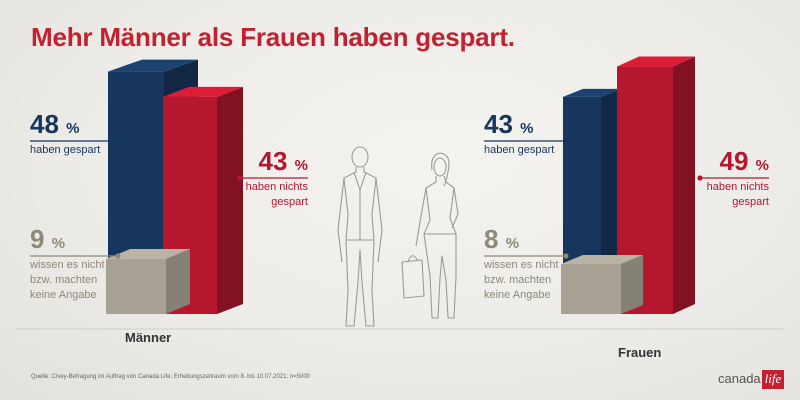 This screenshot has width=800, height=400. I want to click on logo-text: canada, so click(739, 378).